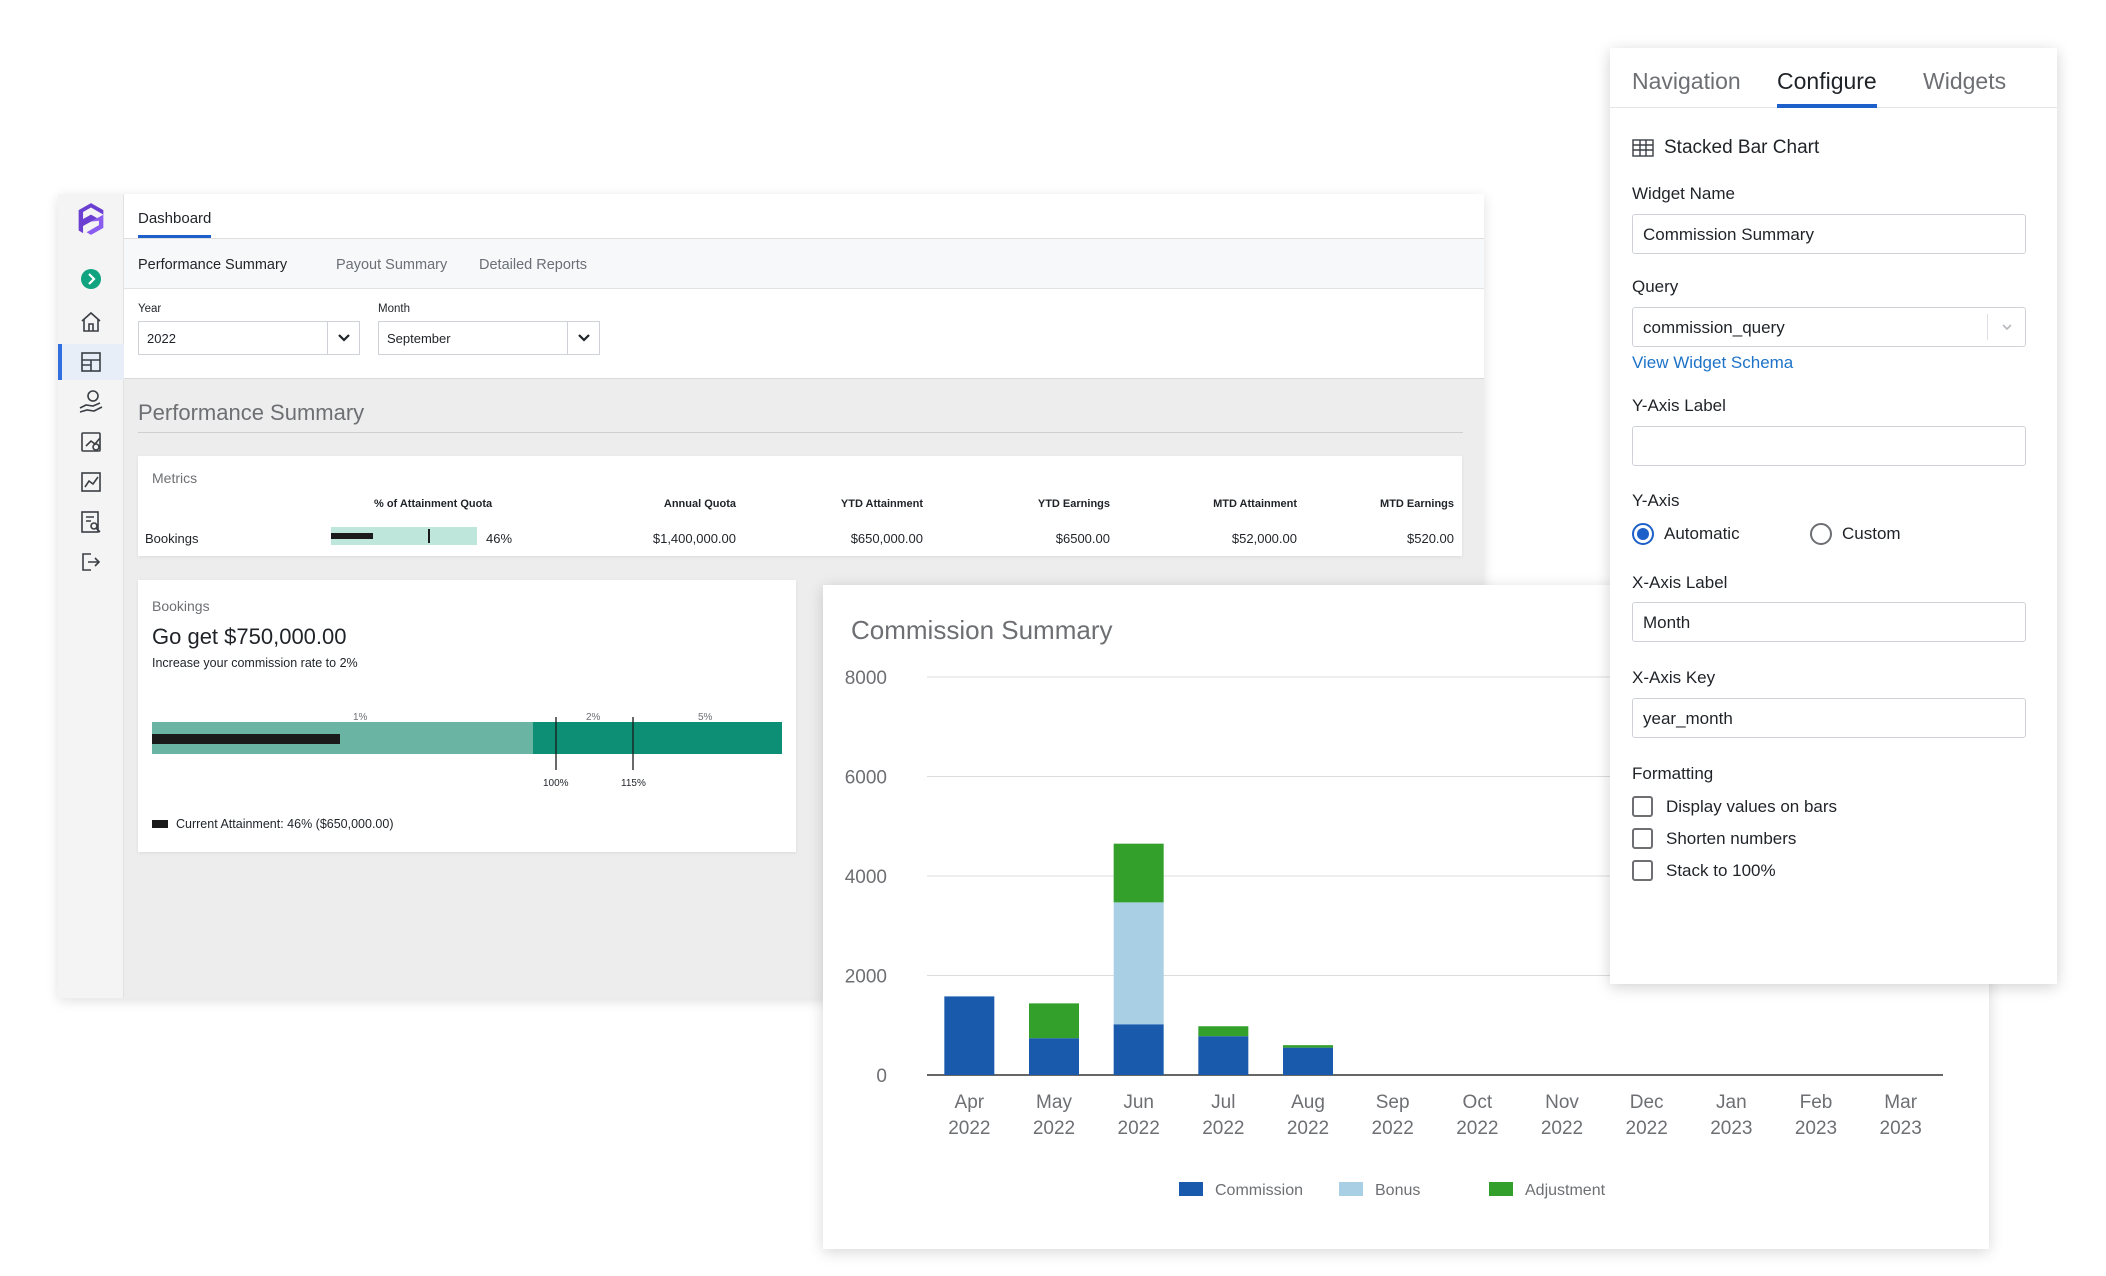 The height and width of the screenshot is (1276, 2106). Describe the element at coordinates (1728, 234) in the screenshot. I see `widget-name-value: Commission Summary` at that location.